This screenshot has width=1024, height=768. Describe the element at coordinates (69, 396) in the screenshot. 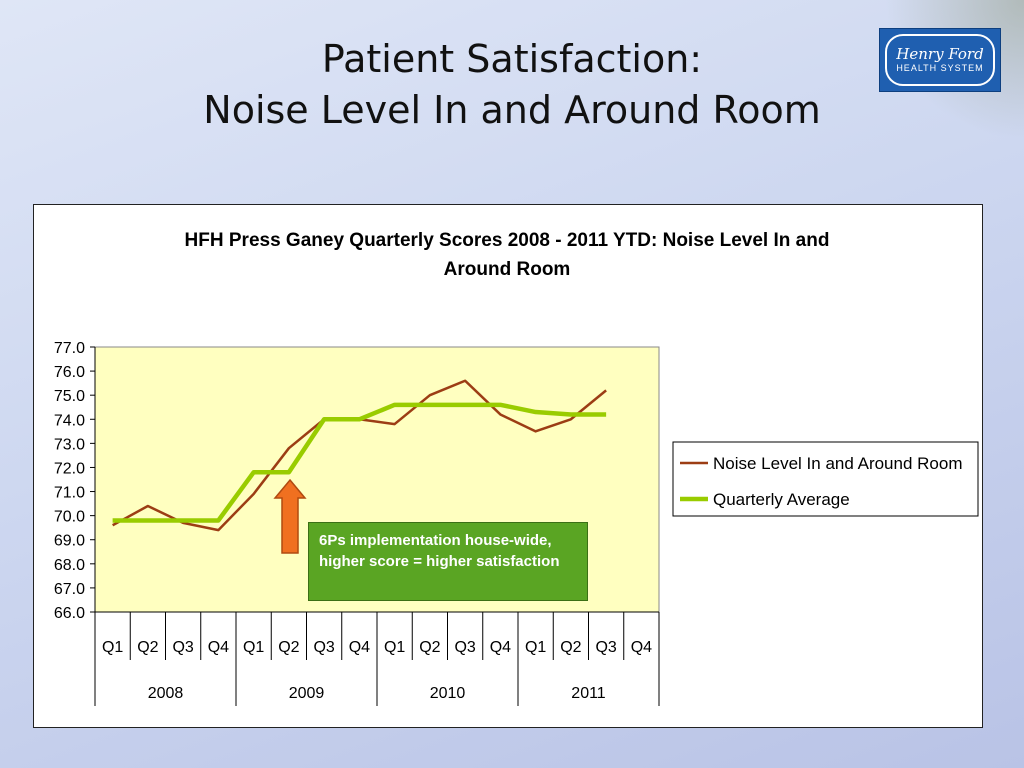

I see `y-tick-label: 75.0` at that location.